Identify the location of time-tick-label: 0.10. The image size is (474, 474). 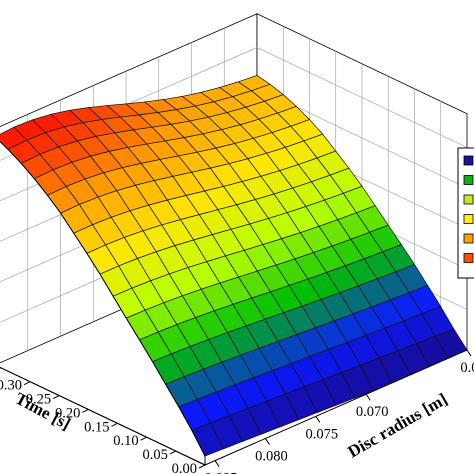
(125, 441).